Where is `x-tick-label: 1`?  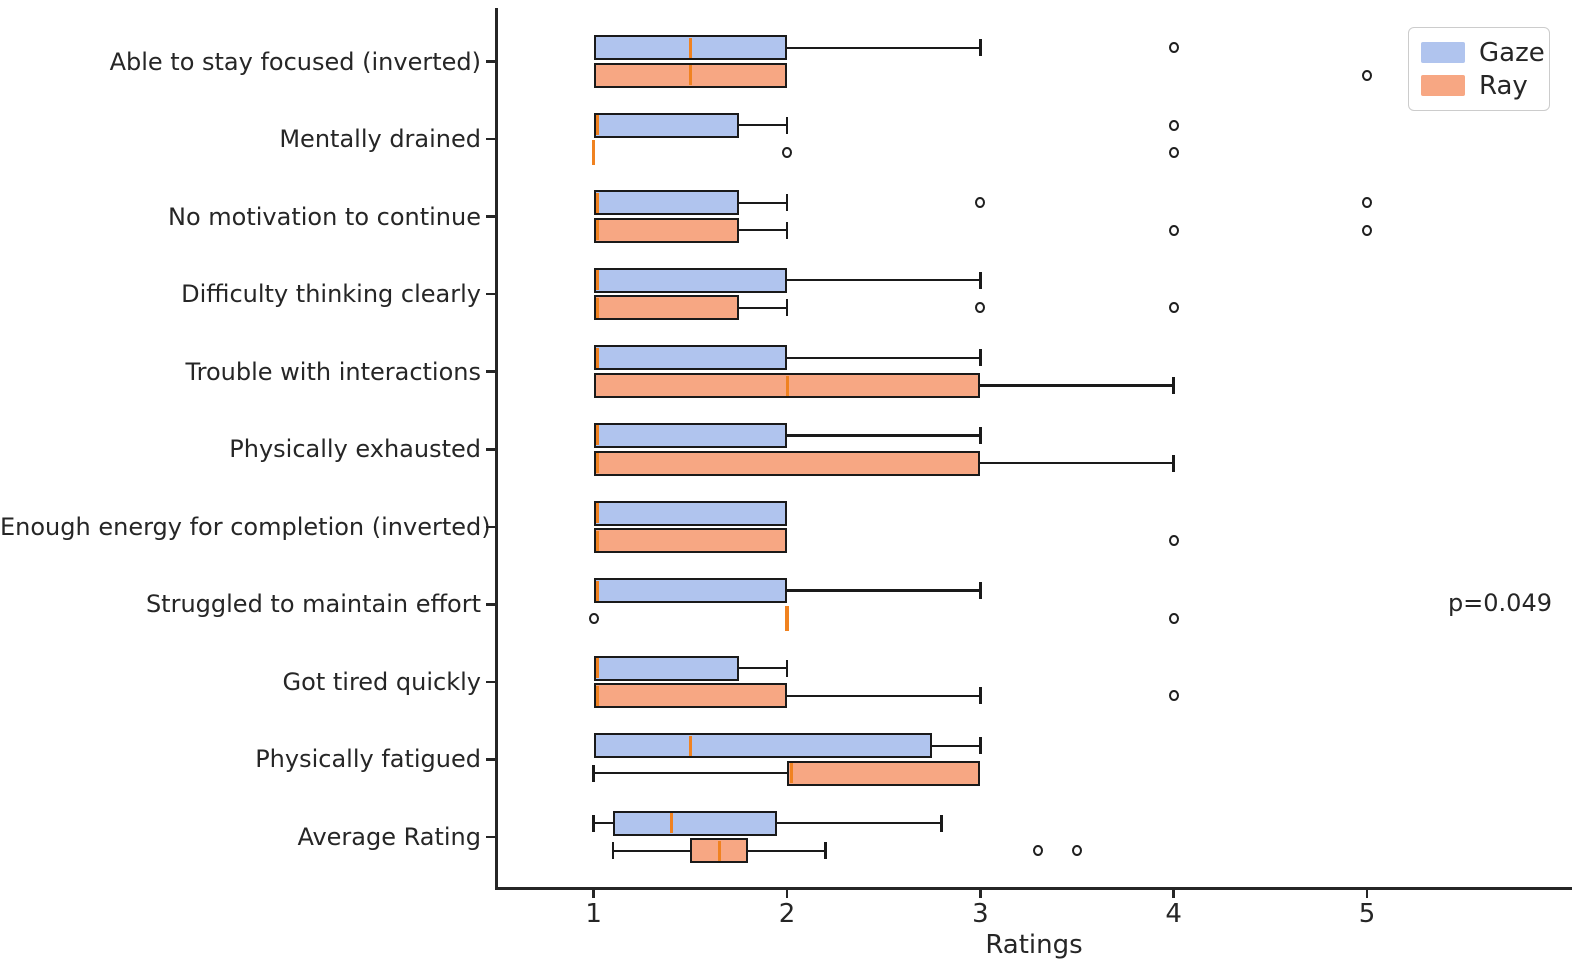
x-tick-label: 1 is located at coordinates (593, 914).